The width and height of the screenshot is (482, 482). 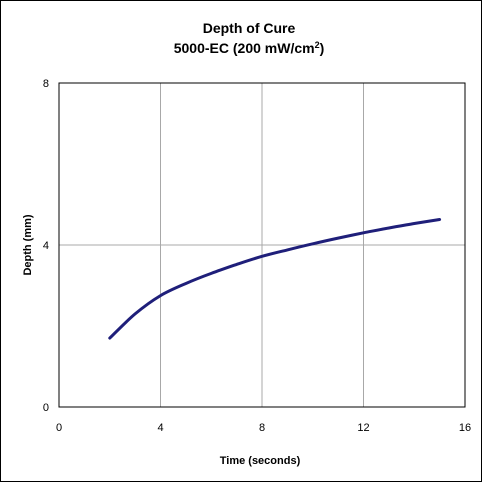 What do you see at coordinates (249, 28) in the screenshot?
I see `chart-title: Depth of Cure` at bounding box center [249, 28].